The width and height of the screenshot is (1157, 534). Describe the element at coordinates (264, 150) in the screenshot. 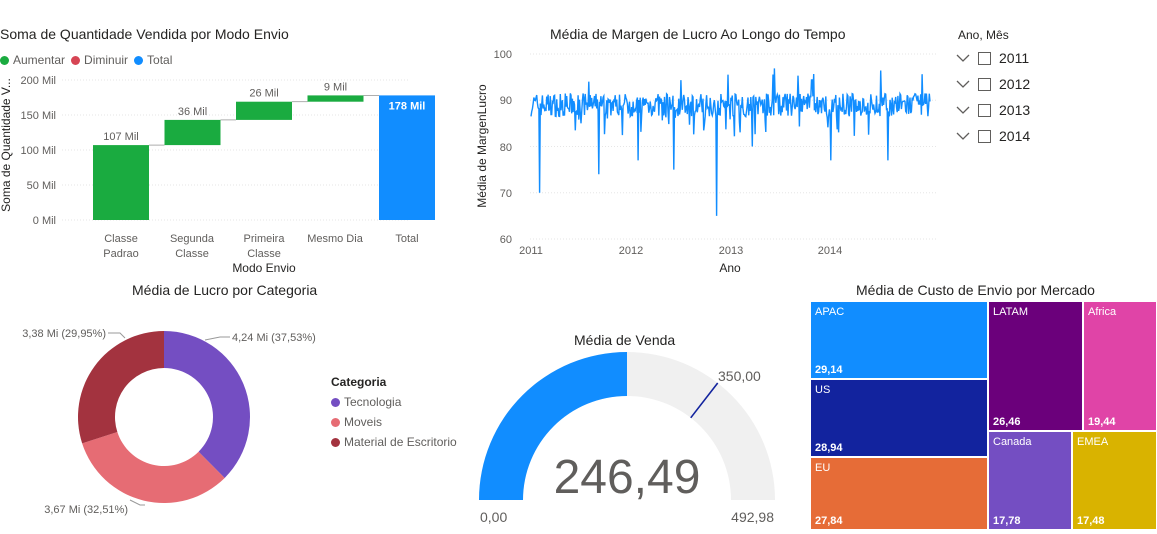

I see `waterfall-bars: 107 Mil 36 Mil 26 Mil 9 Mil 178 Mil` at that location.